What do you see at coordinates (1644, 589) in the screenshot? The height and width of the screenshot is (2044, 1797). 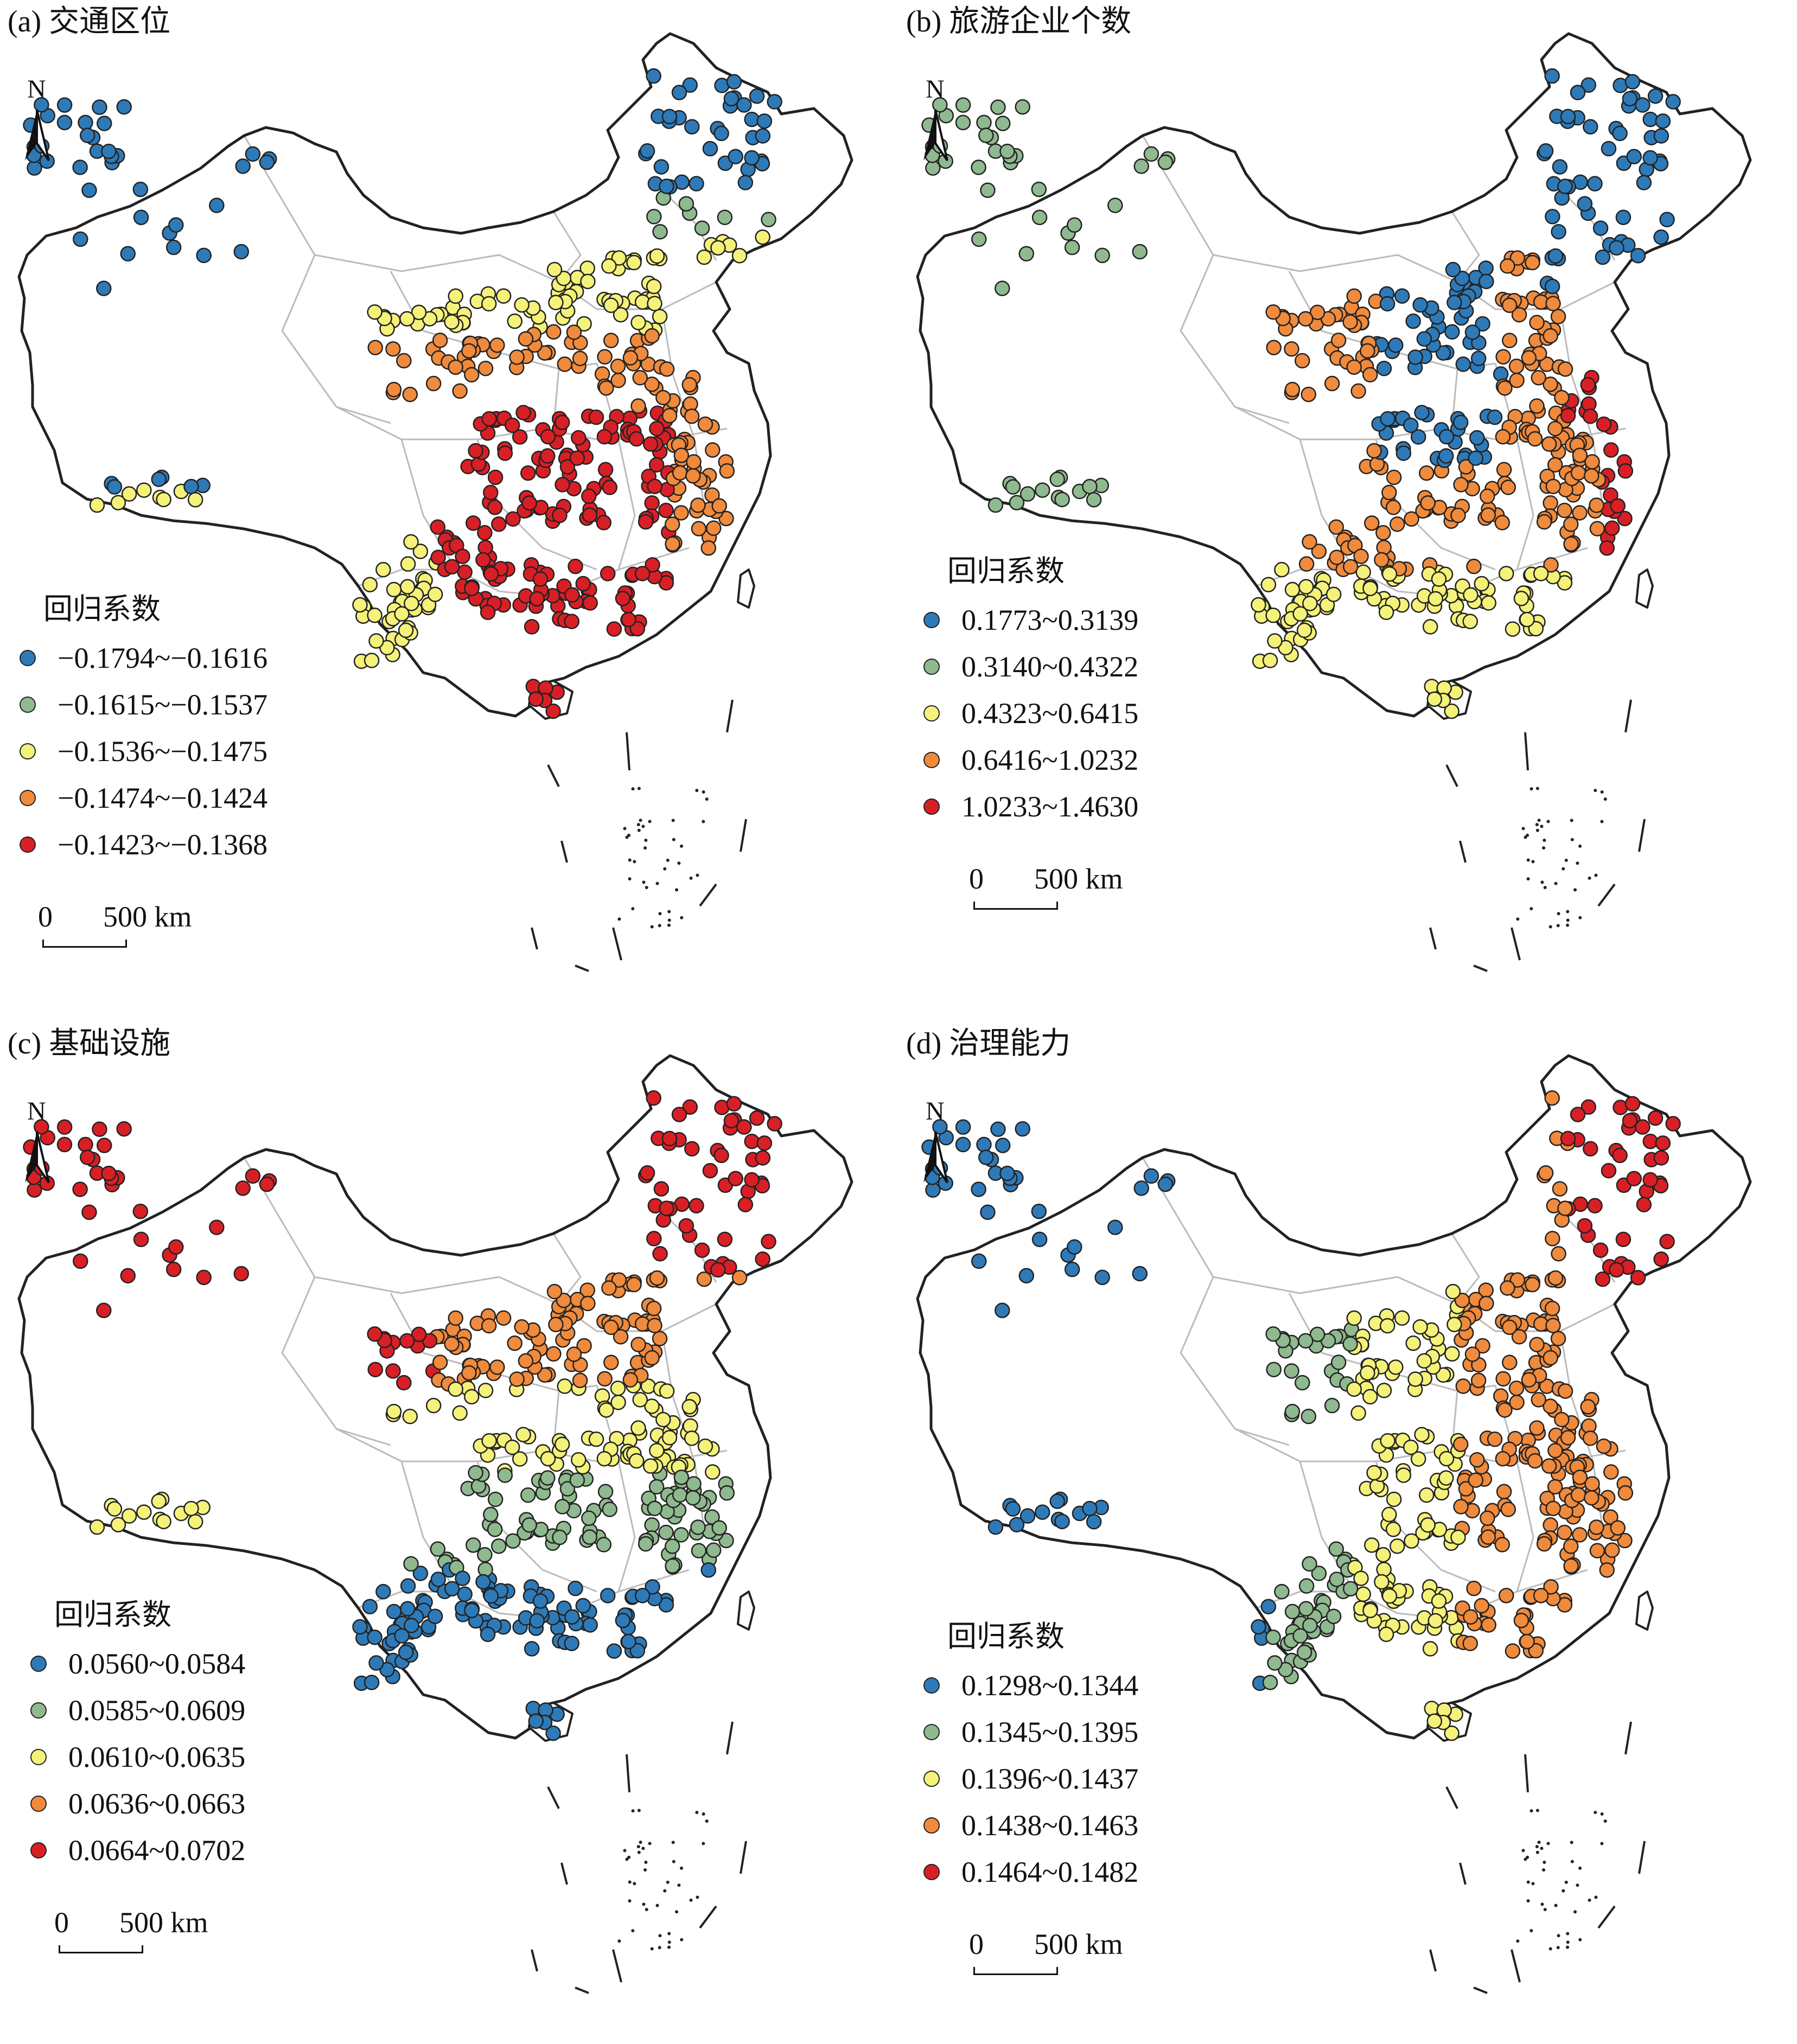 I see `island-outline` at bounding box center [1644, 589].